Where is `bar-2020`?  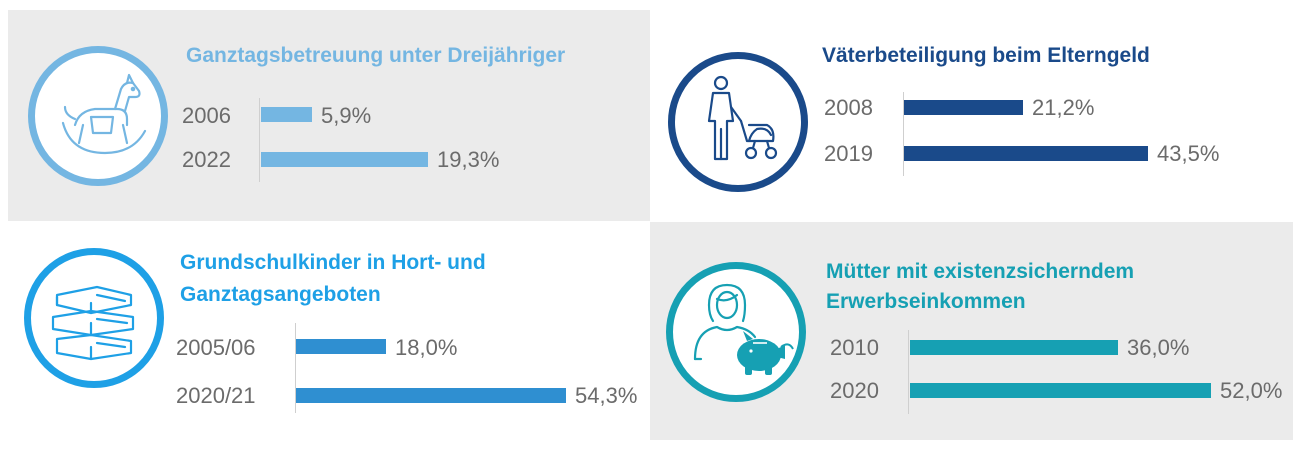
bar-2020 is located at coordinates (1060, 390).